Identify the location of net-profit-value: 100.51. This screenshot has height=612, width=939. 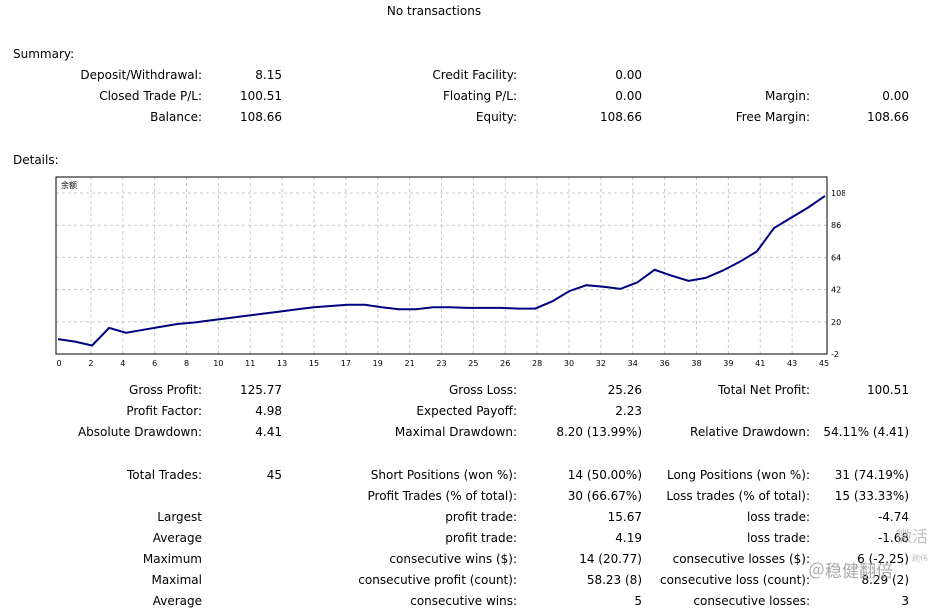
(888, 390).